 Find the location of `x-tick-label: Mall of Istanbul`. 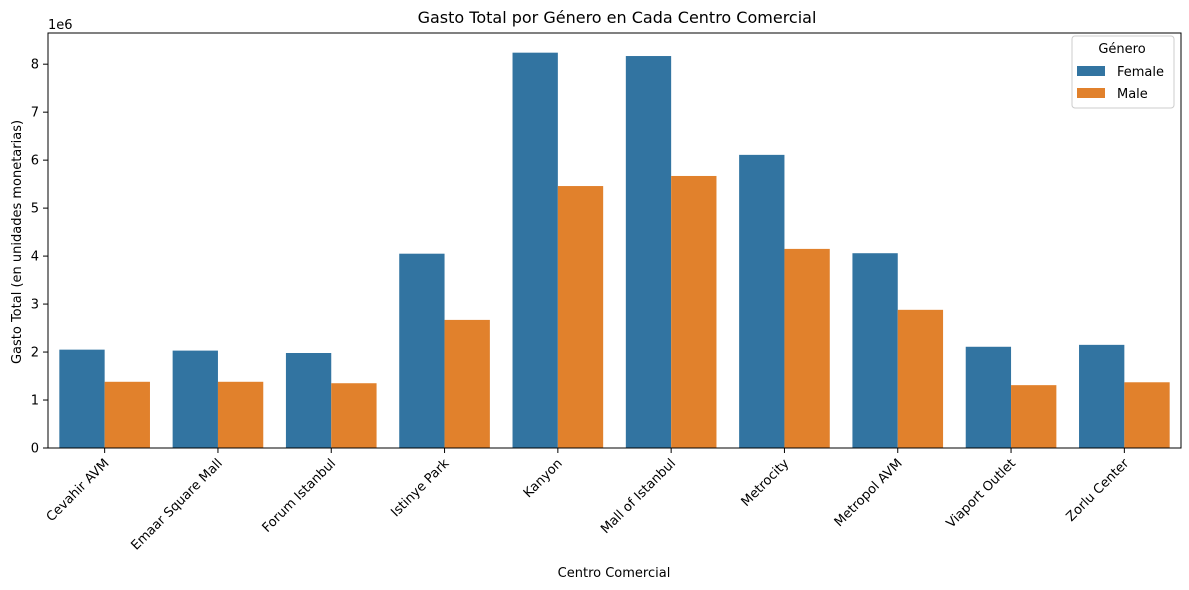

x-tick-label: Mall of Istanbul is located at coordinates (638, 496).